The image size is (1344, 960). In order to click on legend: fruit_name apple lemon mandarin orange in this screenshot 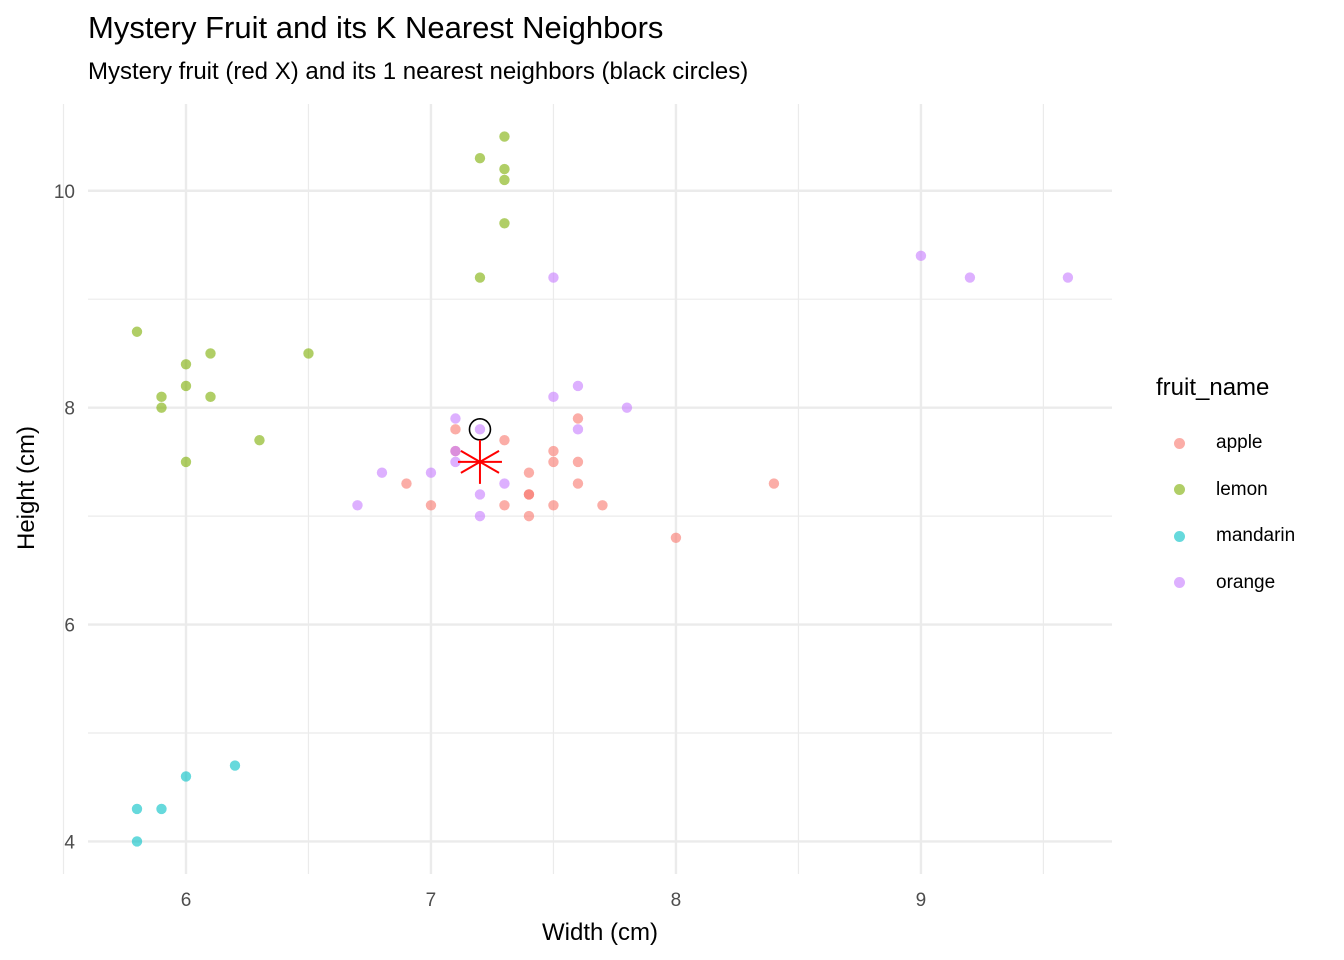, I will do `click(1225, 490)`.